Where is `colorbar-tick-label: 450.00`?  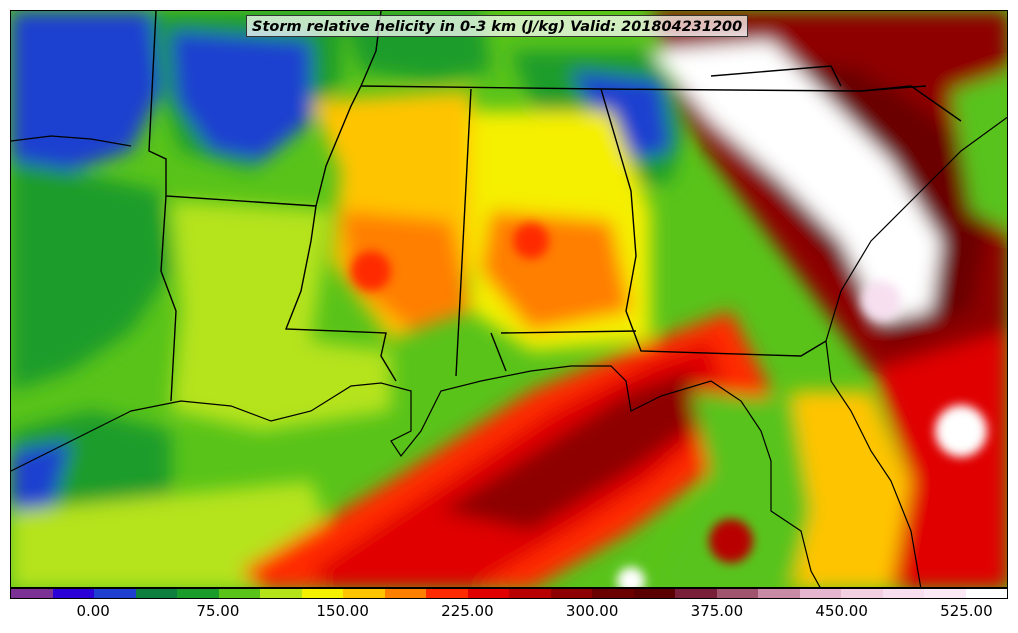 colorbar-tick-label: 450.00 is located at coordinates (841, 611).